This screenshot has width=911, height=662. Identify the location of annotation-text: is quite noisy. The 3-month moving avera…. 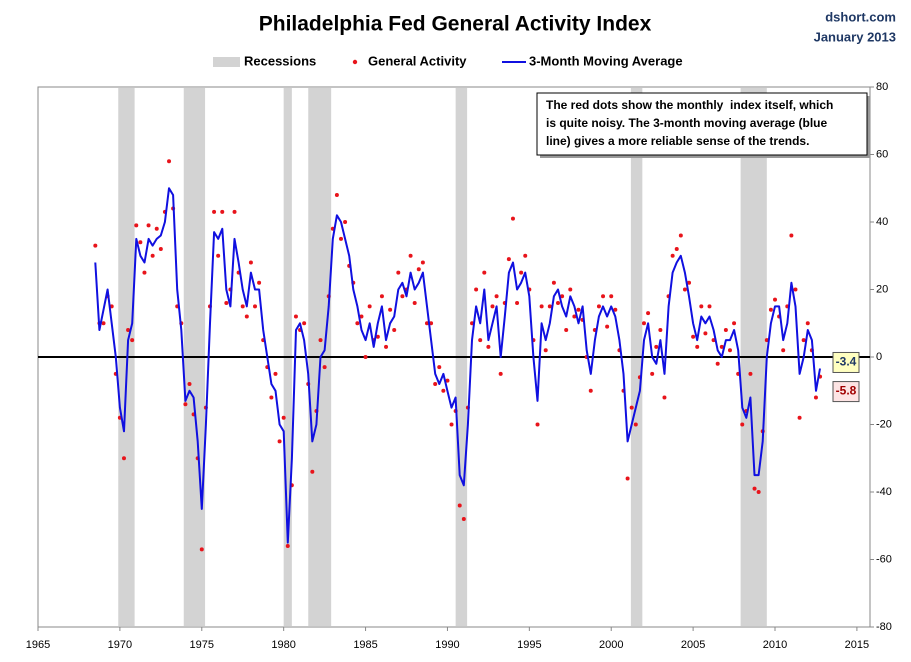
(686, 123).